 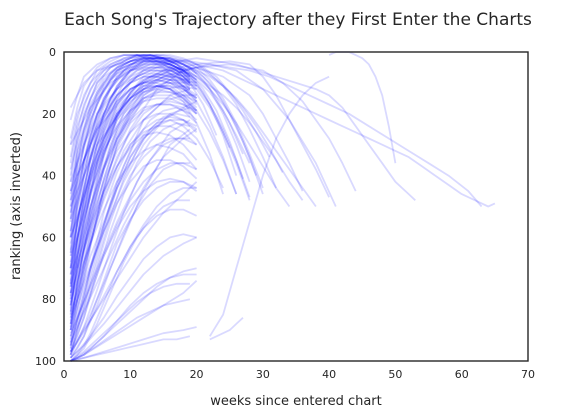 I want to click on x-tick-label: 10, so click(x=130, y=374).